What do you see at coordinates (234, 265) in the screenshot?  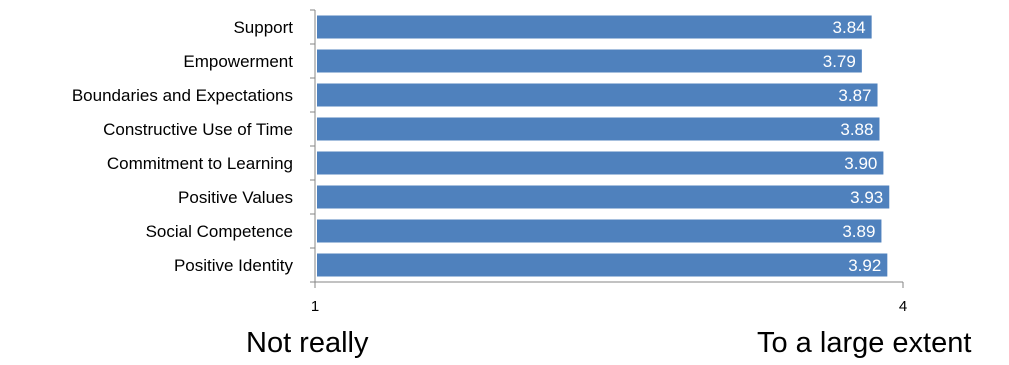 I see `category-label: Positive Identity` at bounding box center [234, 265].